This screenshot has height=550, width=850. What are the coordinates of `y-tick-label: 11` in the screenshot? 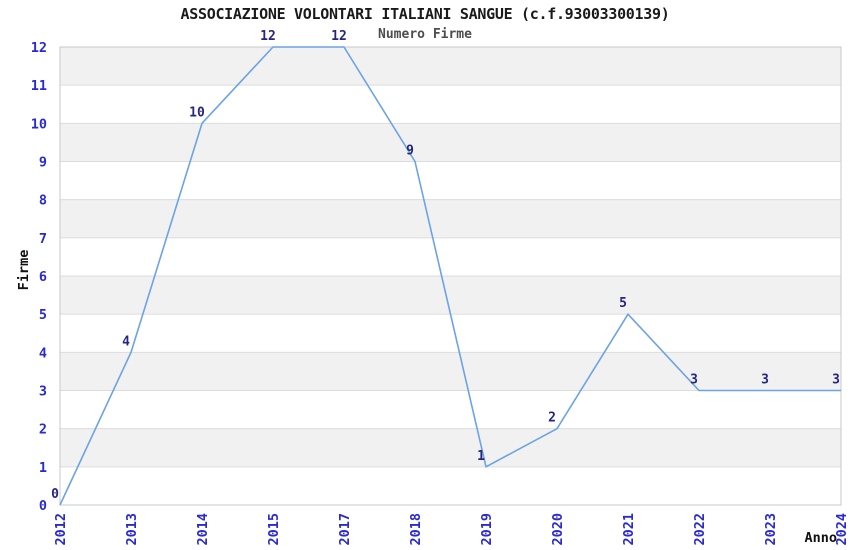 It's located at (39, 86).